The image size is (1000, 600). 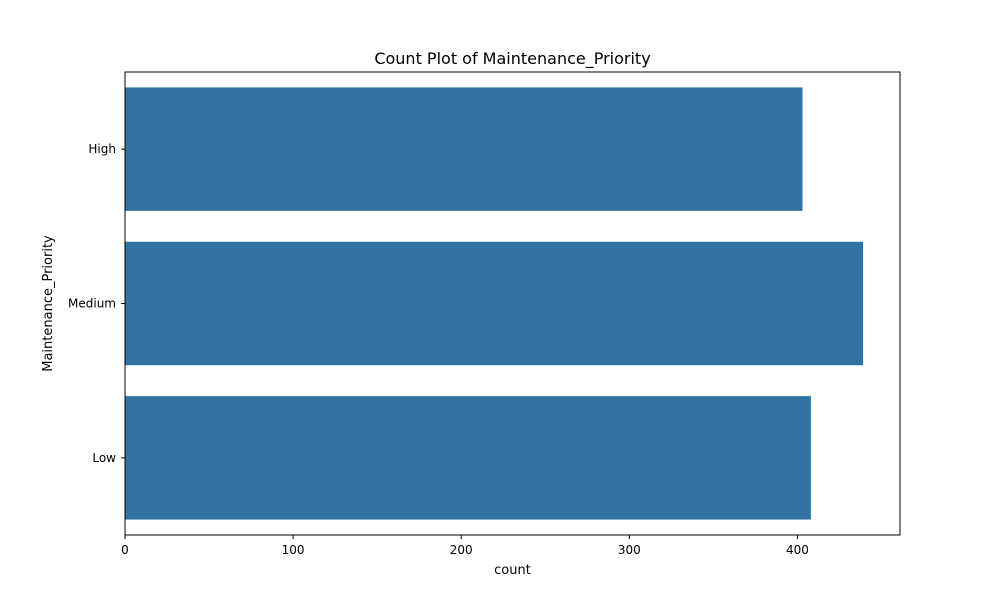 I want to click on y-tick-label: Low, so click(x=104, y=458).